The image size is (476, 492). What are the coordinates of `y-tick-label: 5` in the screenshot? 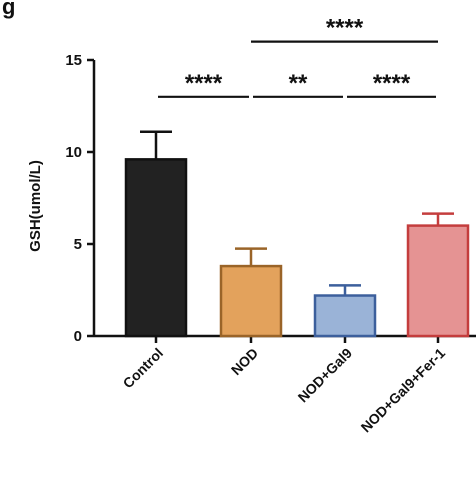 It's located at (78, 244).